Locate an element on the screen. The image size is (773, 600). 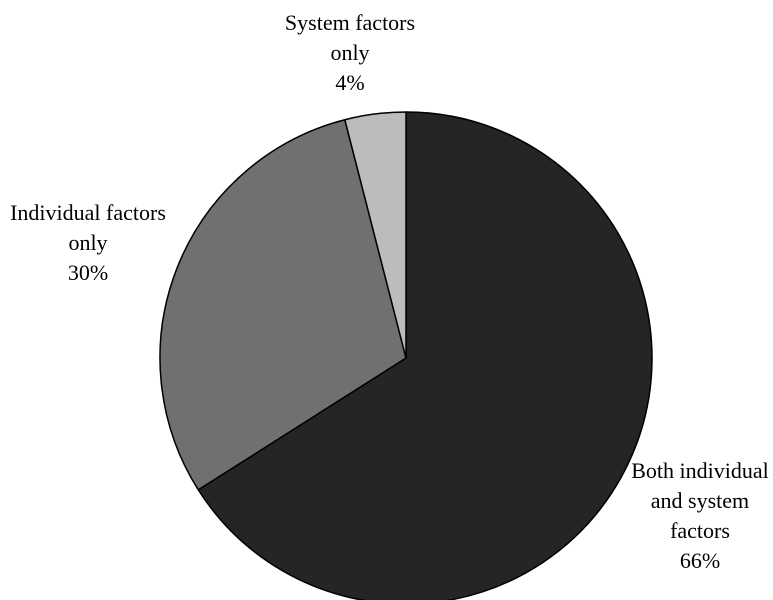
slice-label-group-1: Individual factors only 30% is located at coordinates (88, 242).